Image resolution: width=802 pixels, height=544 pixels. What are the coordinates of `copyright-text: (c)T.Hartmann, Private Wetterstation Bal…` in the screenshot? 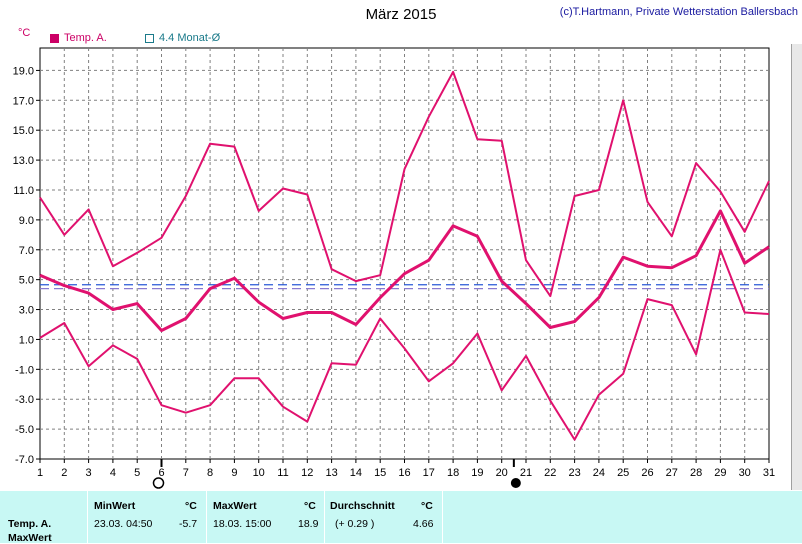 It's located at (678, 12).